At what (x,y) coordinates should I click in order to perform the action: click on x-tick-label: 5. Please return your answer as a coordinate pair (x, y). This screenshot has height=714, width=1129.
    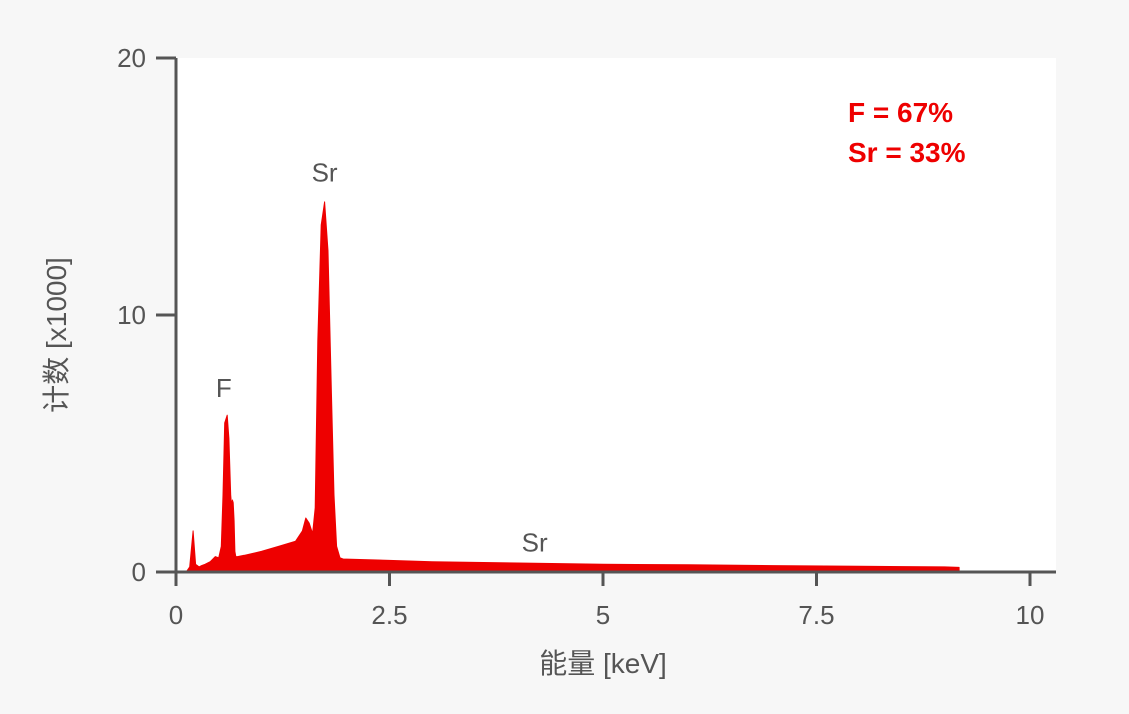
    Looking at the image, I should click on (603, 615).